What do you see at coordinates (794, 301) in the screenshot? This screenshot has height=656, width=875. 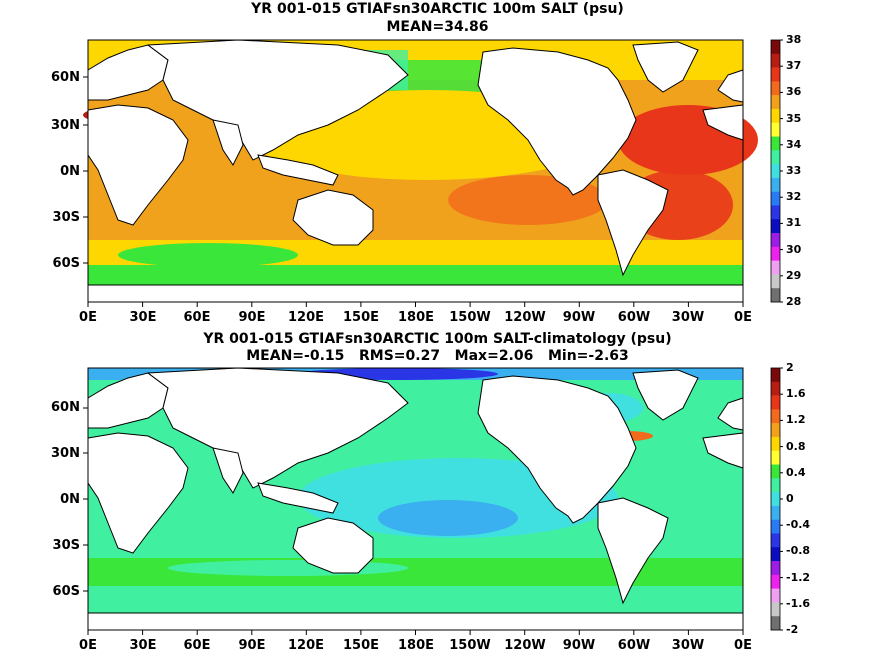 I see `colorbar-label: 28` at bounding box center [794, 301].